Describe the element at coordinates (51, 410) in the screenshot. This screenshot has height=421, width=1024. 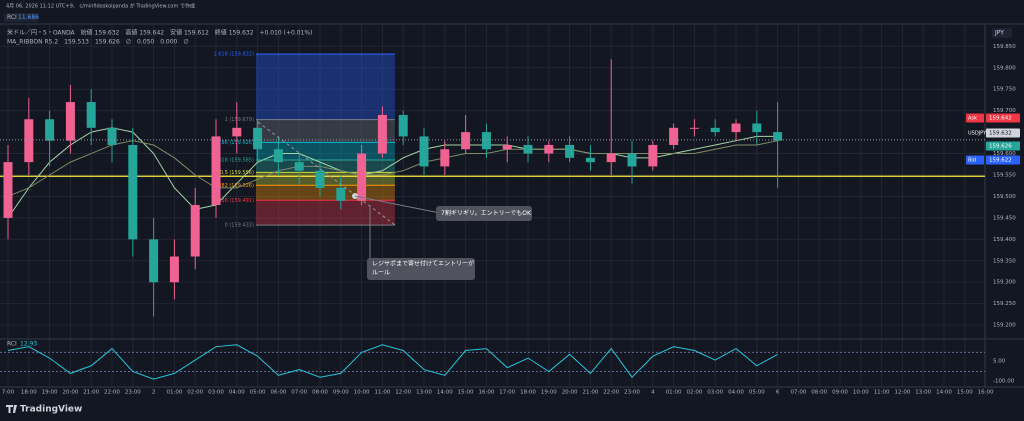
I see `footer-logo: TradingView` at that location.